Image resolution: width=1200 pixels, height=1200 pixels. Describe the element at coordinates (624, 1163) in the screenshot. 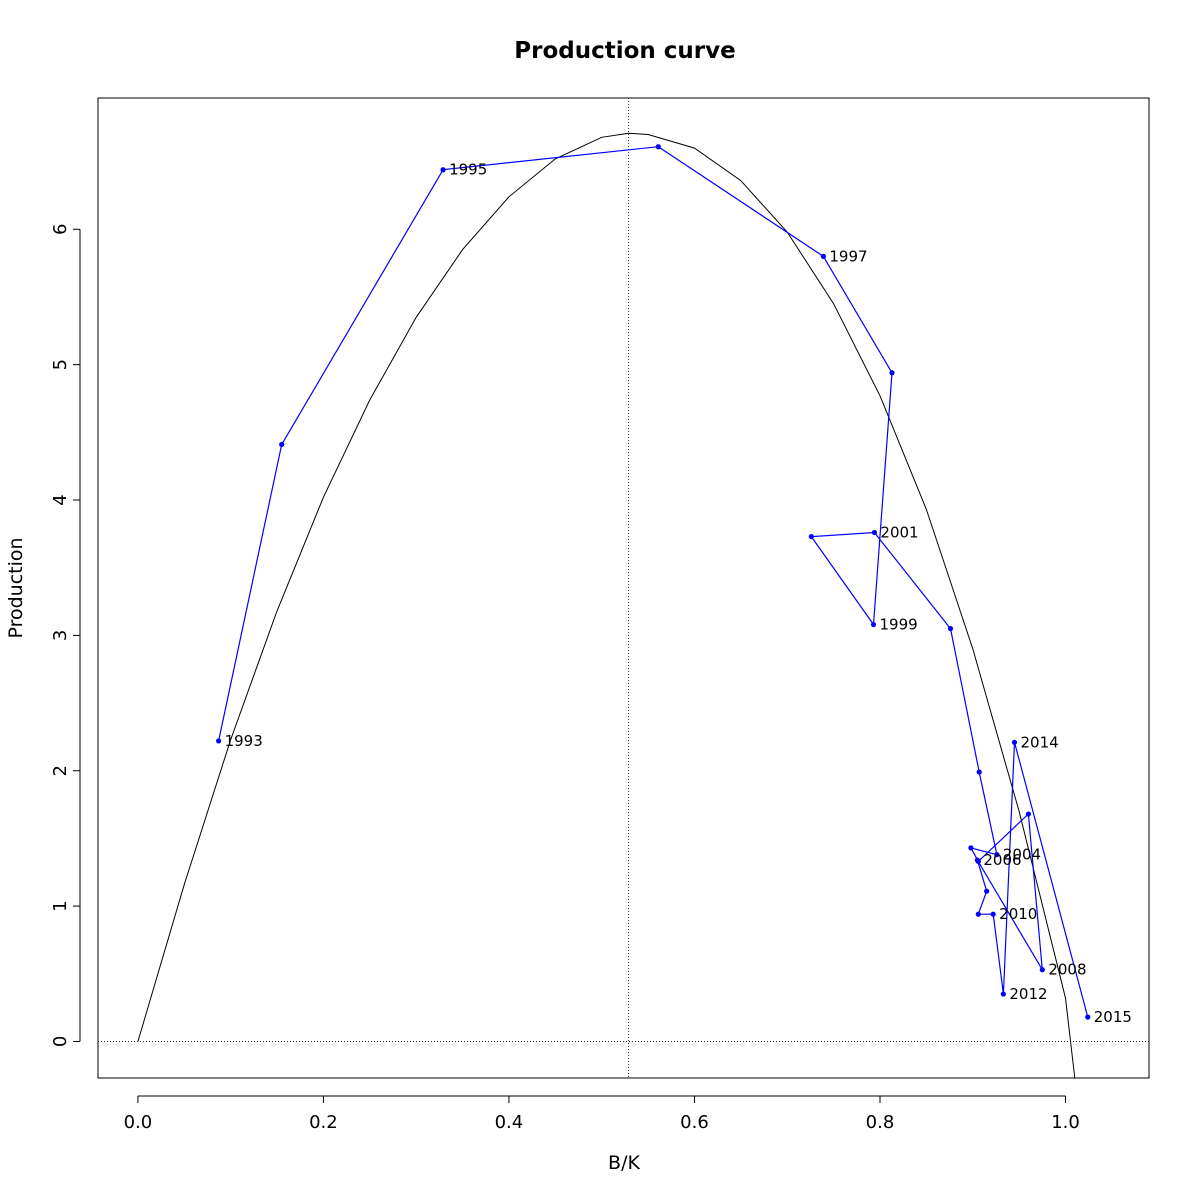

I see `x-axis-label: B/K` at that location.